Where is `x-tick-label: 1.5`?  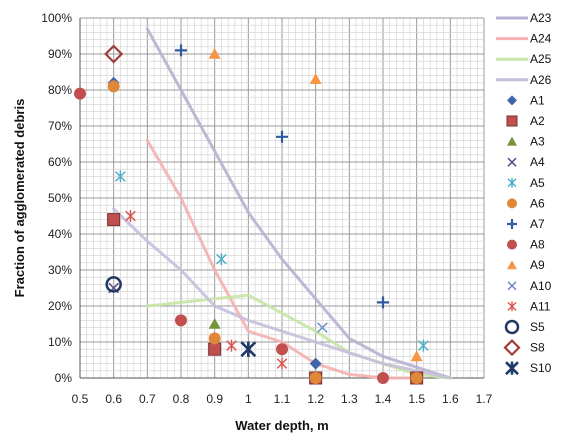
x-tick-label: 1.5 is located at coordinates (416, 399).